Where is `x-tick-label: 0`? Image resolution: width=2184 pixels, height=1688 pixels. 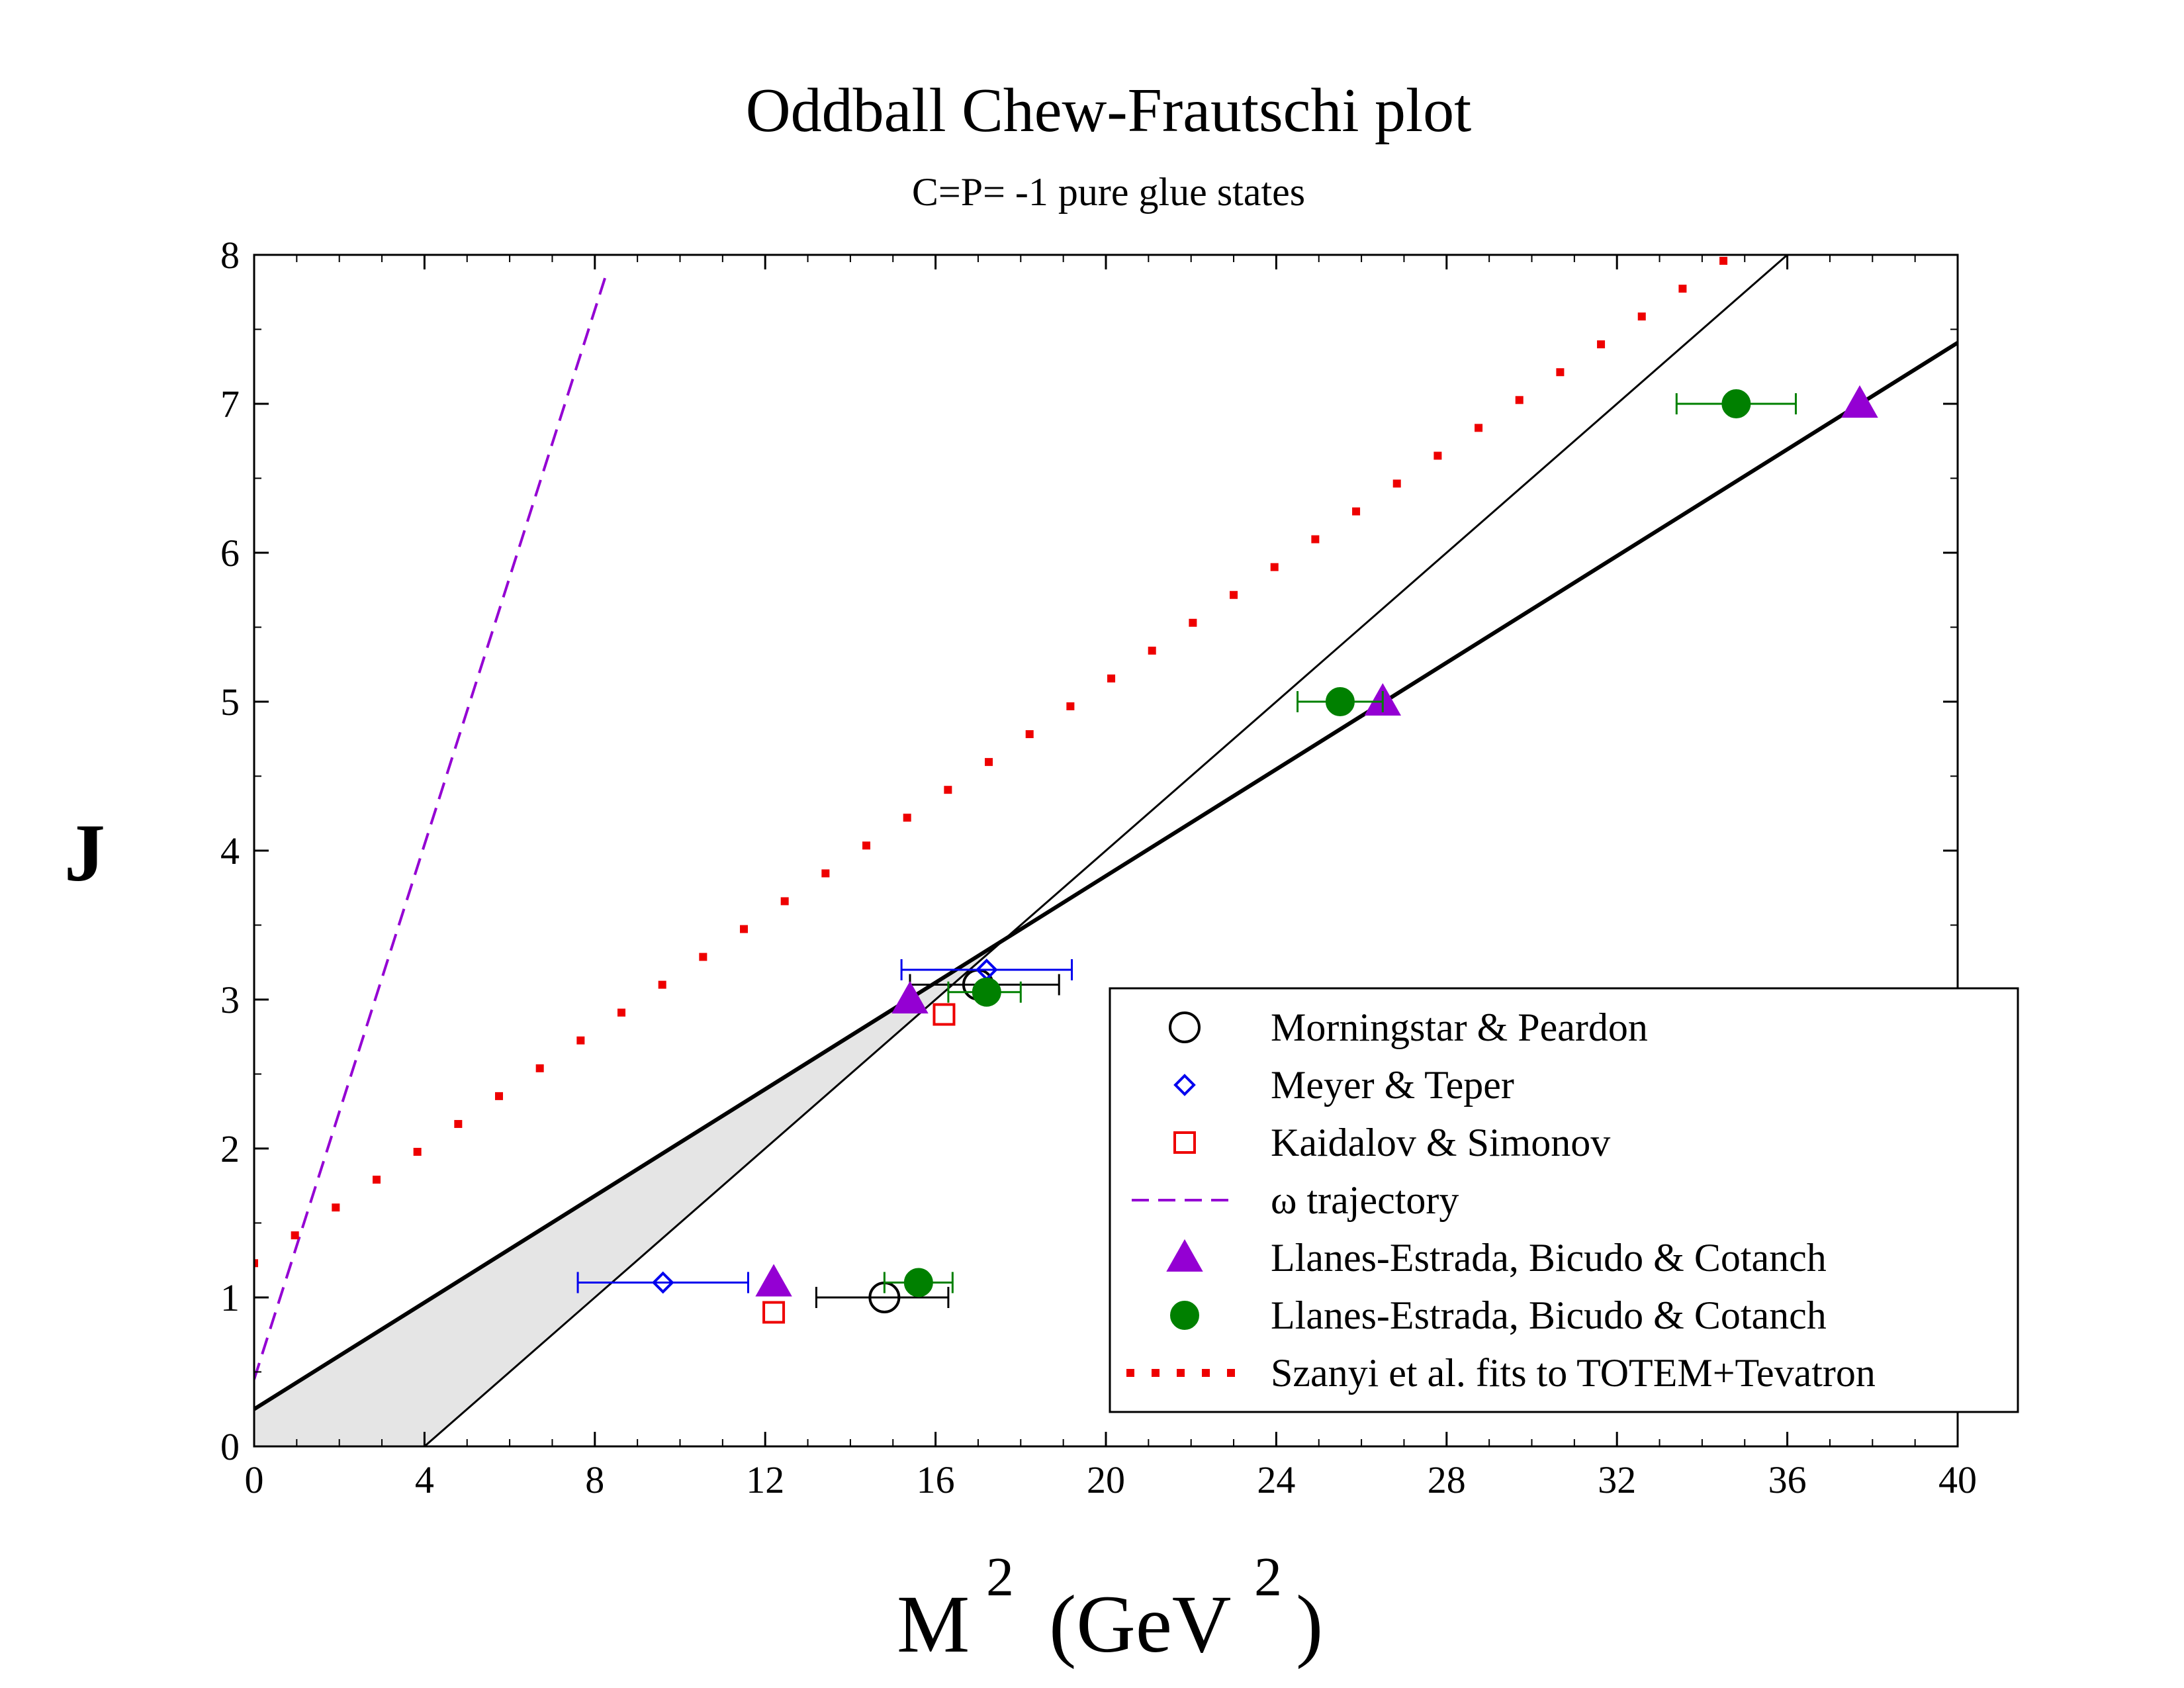
x-tick-label: 0 is located at coordinates (255, 1479).